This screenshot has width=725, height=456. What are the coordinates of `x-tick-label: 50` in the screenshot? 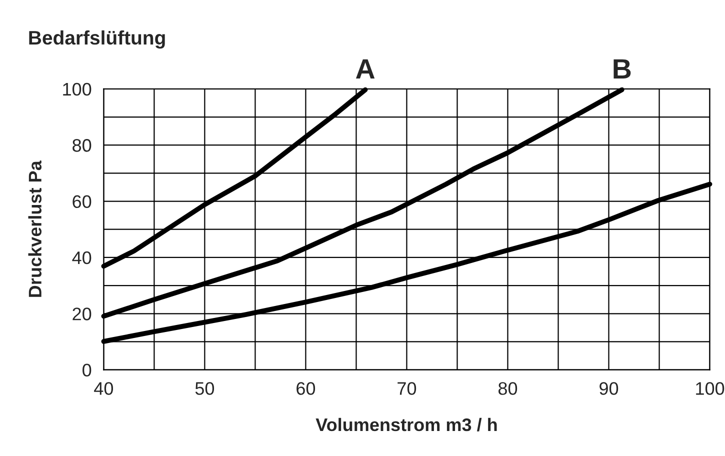 It's located at (204, 388).